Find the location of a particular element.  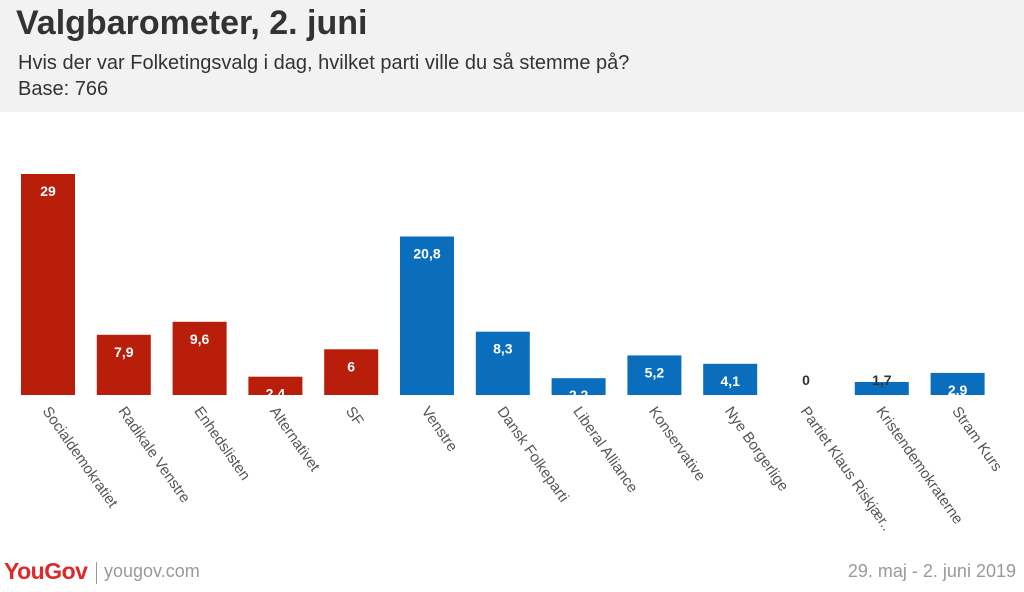

footer-date-range: 29. maj - 2. juni 2019 is located at coordinates (931, 571).